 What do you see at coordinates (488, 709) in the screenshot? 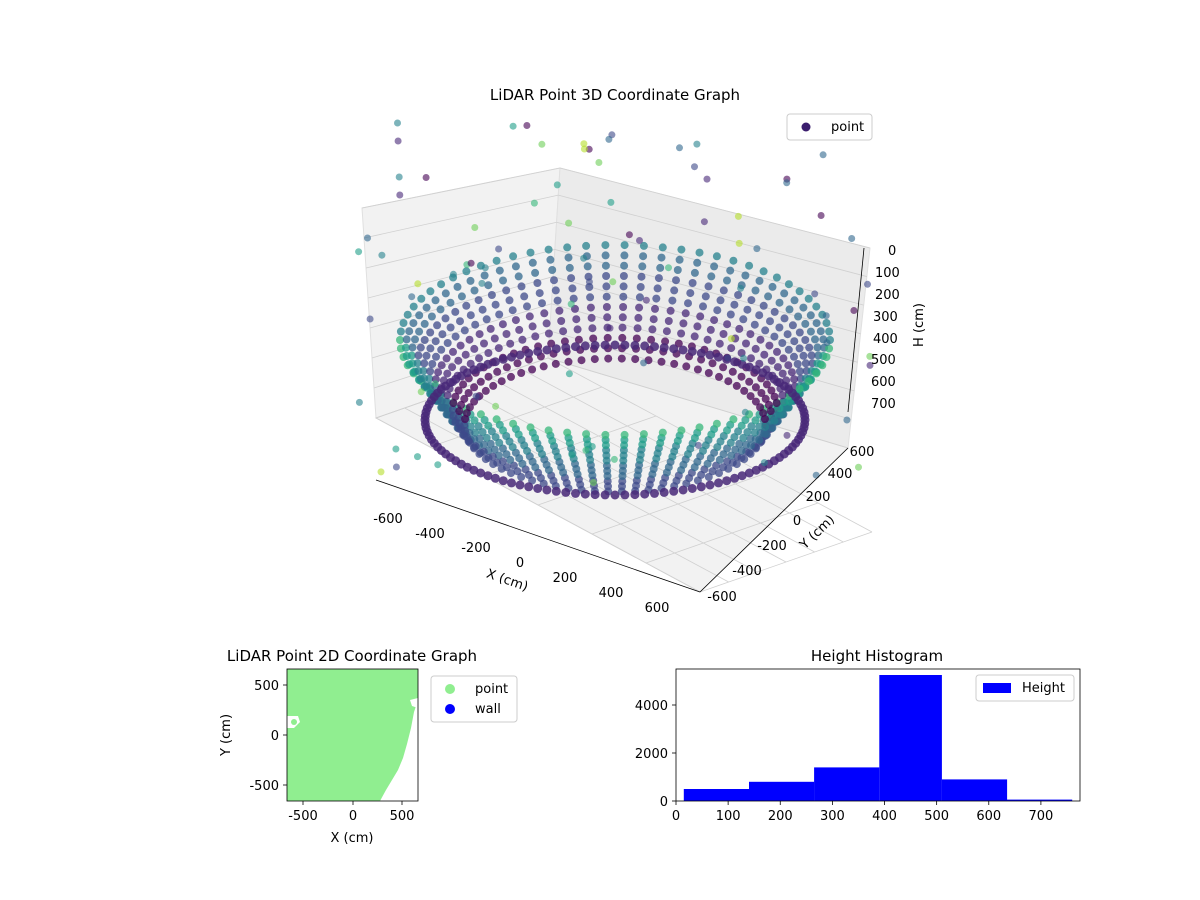
I see `legend-2d-label-wall: wall` at bounding box center [488, 709].